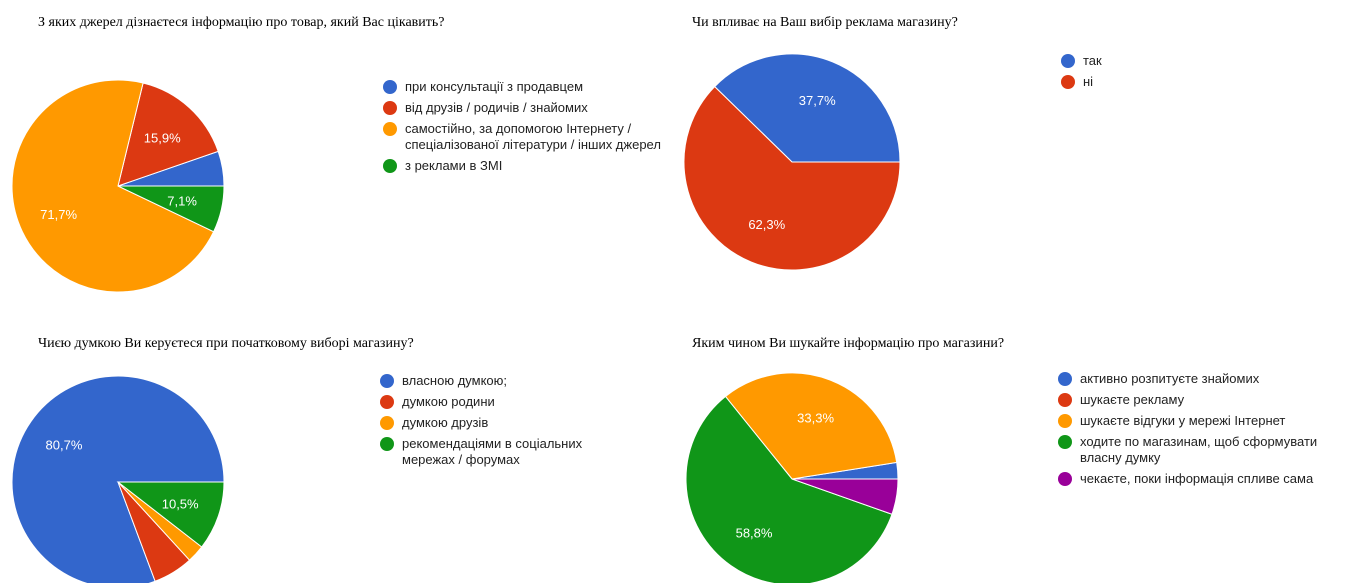  What do you see at coordinates (454, 165) in the screenshot?
I see `legend-label: з реклами в ЗМІ` at bounding box center [454, 165].